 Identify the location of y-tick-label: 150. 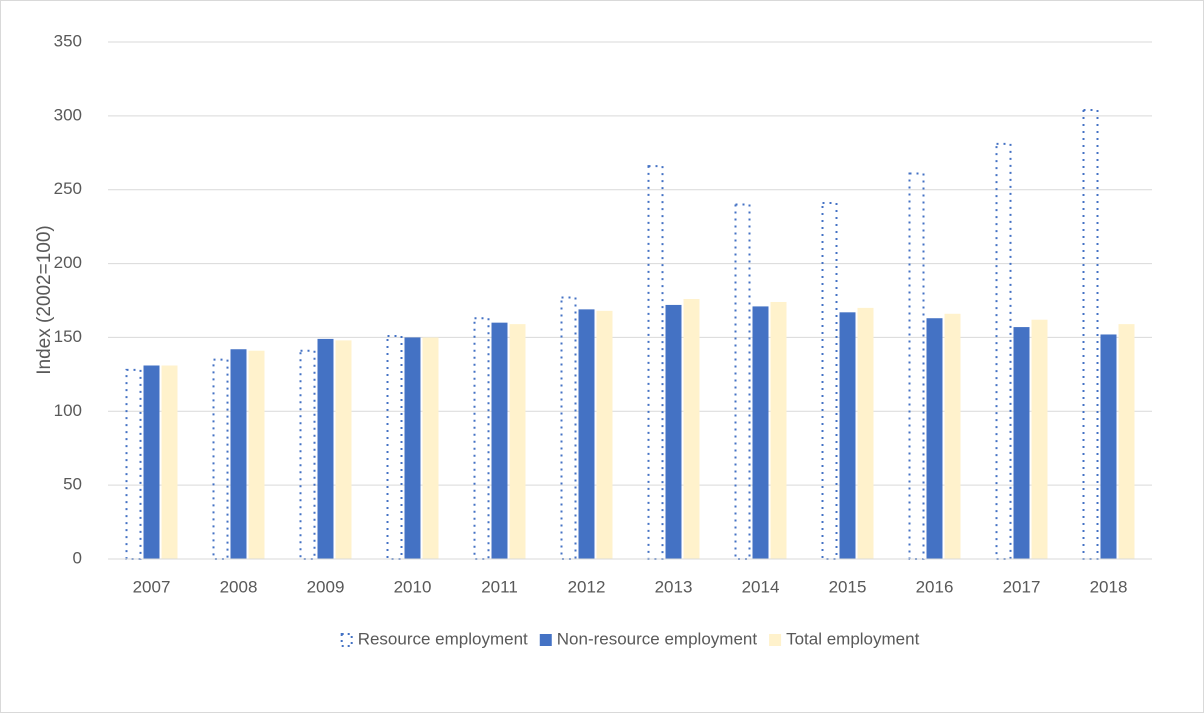
(68, 336).